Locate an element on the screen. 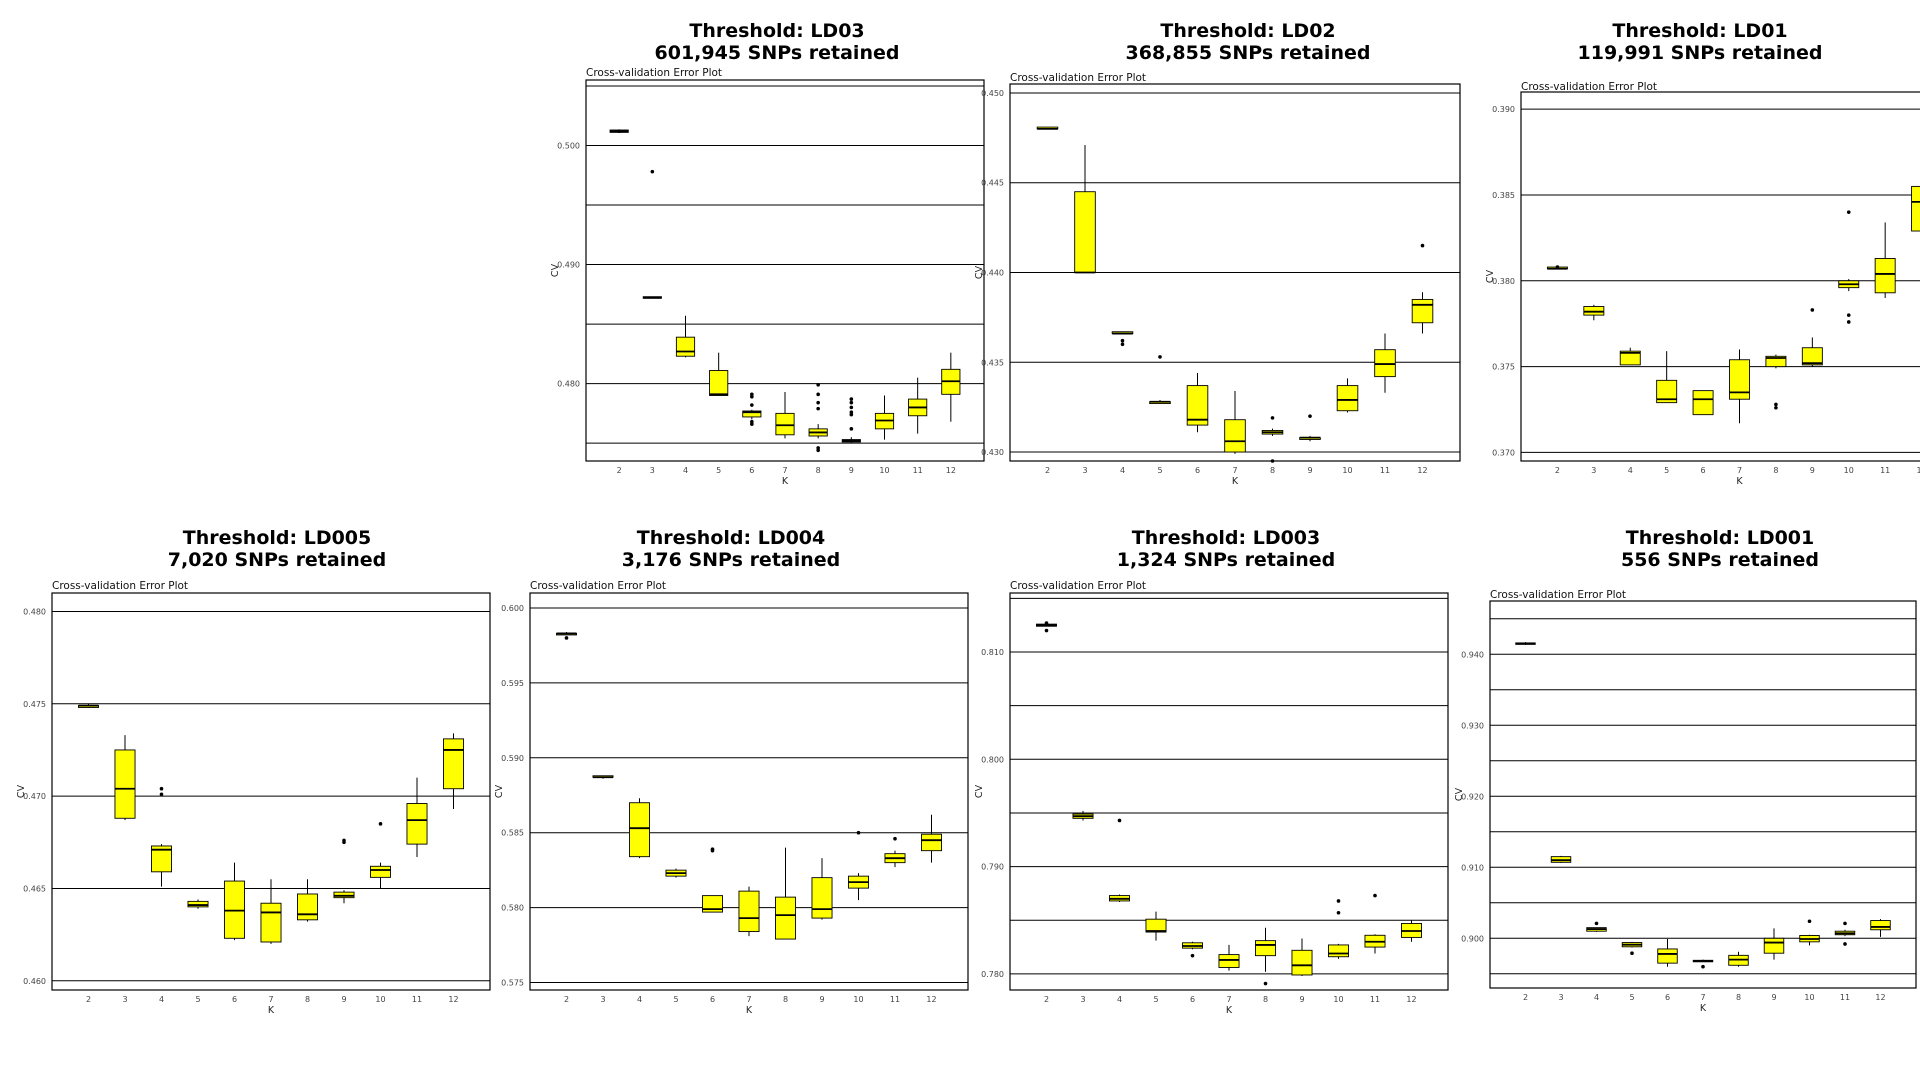  panel-title: Threshold: LD02 is located at coordinates (1248, 31).